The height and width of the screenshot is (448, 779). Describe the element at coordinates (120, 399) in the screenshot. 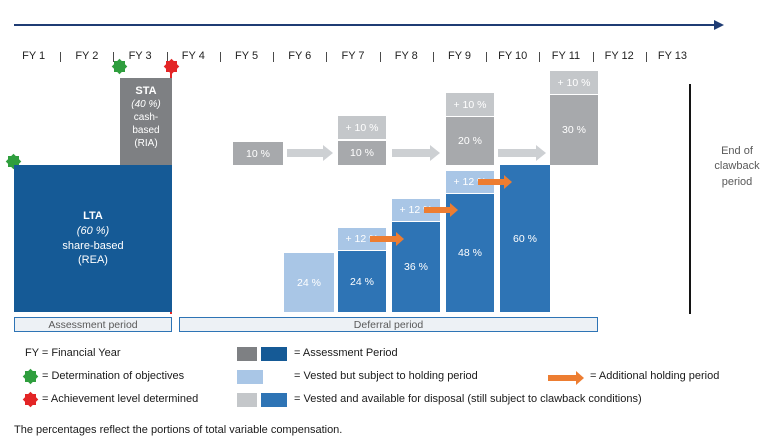

I see `legend-achievement: = Achievement level determined` at that location.